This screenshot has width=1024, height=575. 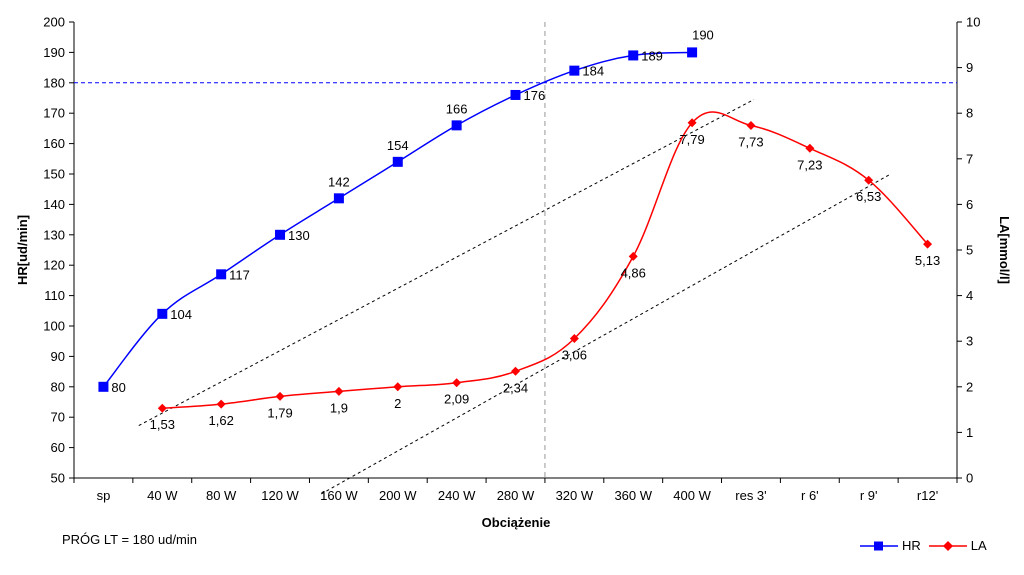 I want to click on x-tick-label: 400 W, so click(x=692, y=495).